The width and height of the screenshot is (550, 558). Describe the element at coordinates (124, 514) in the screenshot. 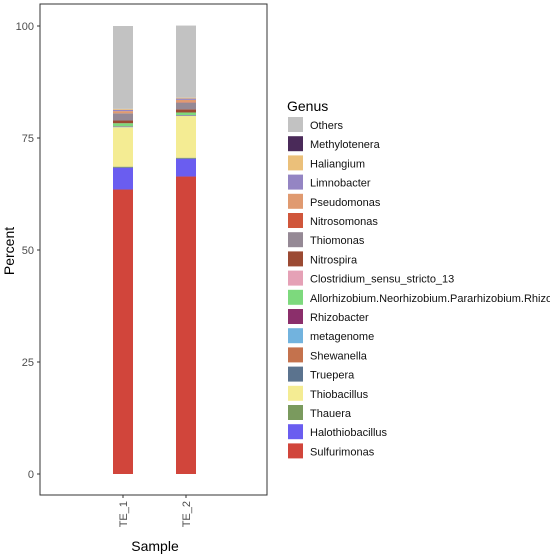

I see `x-tick-label: TE_1` at that location.